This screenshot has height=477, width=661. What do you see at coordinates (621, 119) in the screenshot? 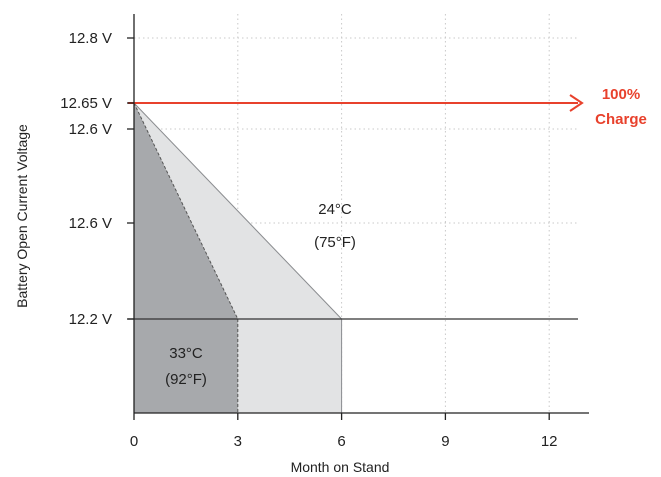
I see `charge-label-word: Charge` at bounding box center [621, 119].